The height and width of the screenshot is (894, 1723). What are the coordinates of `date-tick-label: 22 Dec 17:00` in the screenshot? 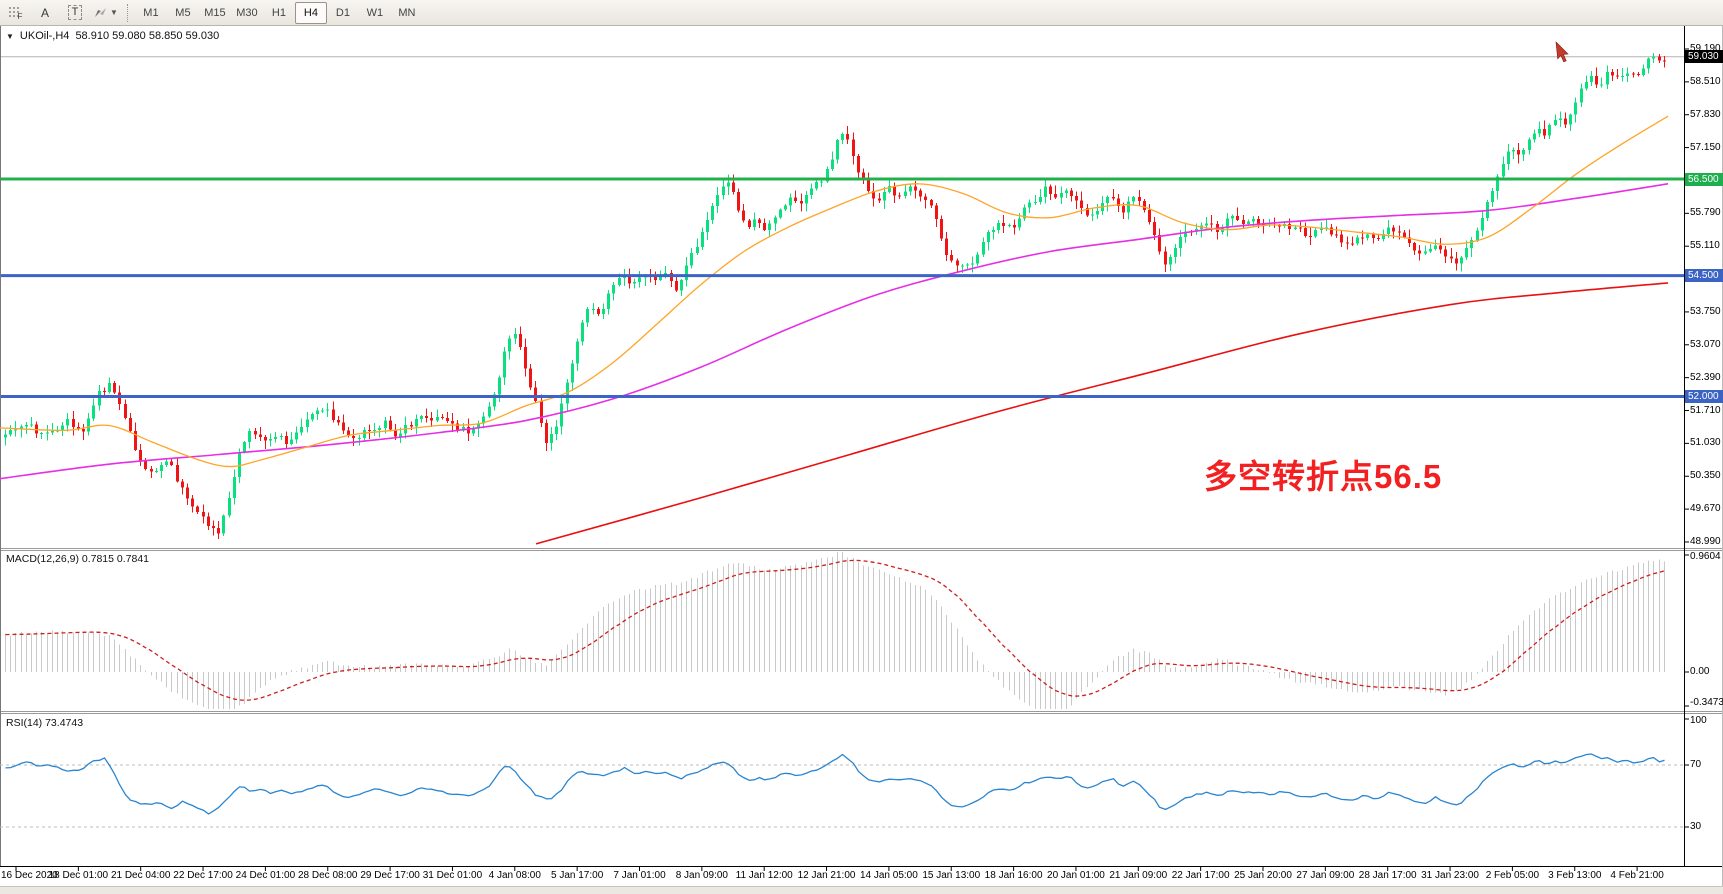 It's located at (203, 875).